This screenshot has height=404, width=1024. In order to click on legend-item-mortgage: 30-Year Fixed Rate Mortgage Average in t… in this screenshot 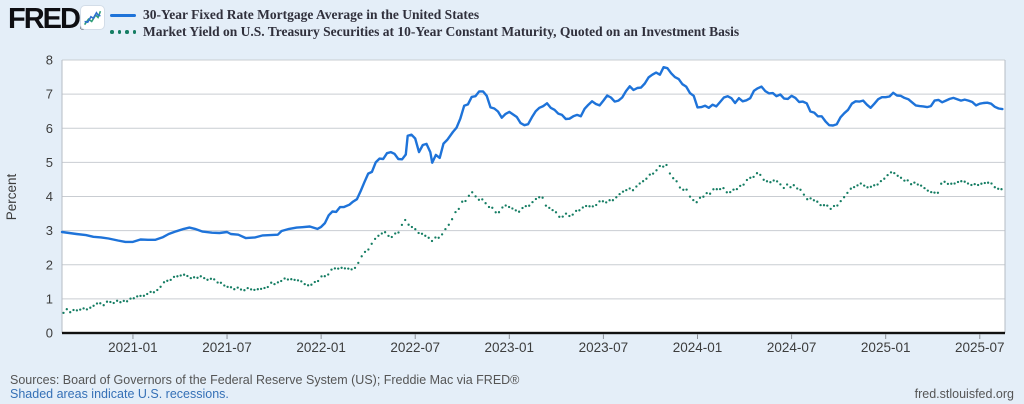, I will do `click(424, 15)`.